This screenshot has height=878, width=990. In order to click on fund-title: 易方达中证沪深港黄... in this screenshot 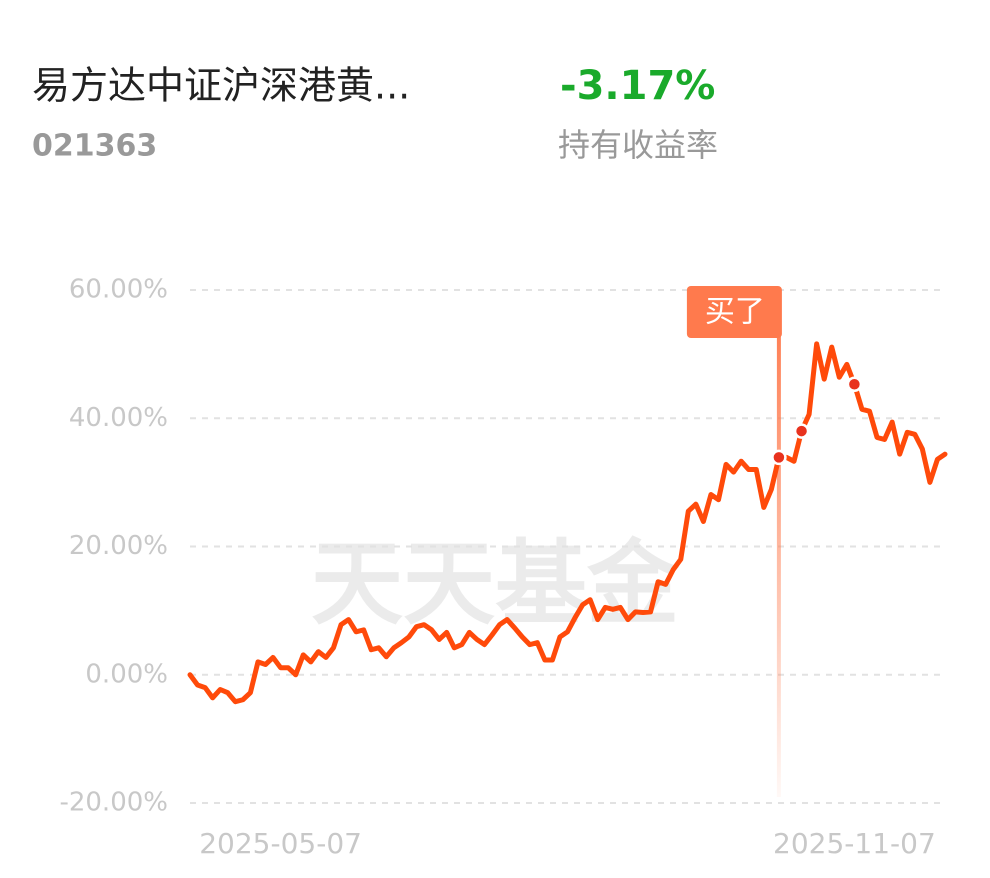, I will do `click(221, 86)`.